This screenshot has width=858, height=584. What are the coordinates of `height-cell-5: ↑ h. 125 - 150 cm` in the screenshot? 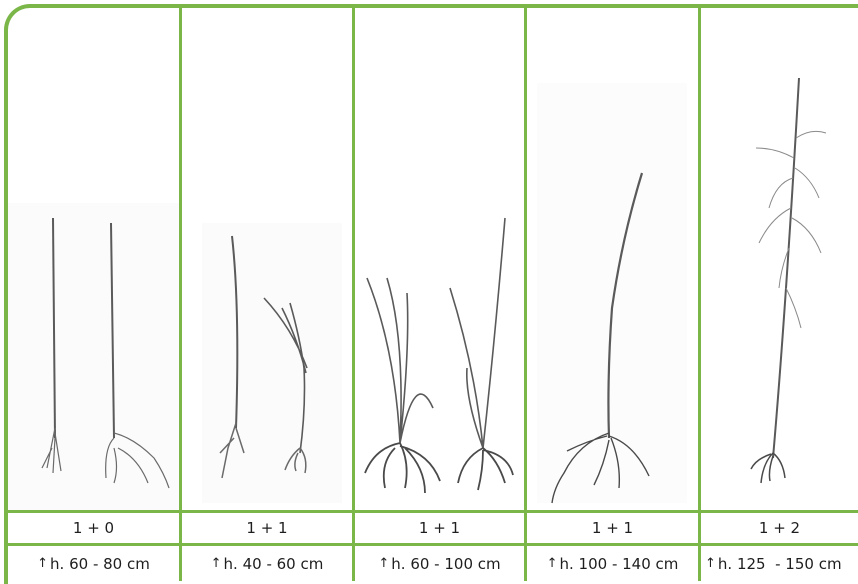 It's located at (779, 563).